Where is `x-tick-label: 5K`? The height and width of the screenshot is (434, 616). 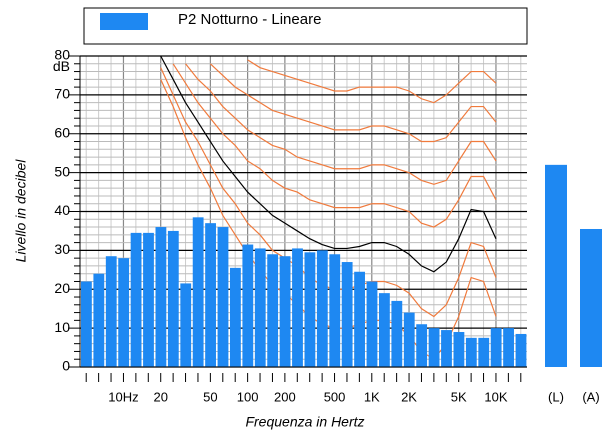 x-tick-label: 5K is located at coordinates (459, 396).